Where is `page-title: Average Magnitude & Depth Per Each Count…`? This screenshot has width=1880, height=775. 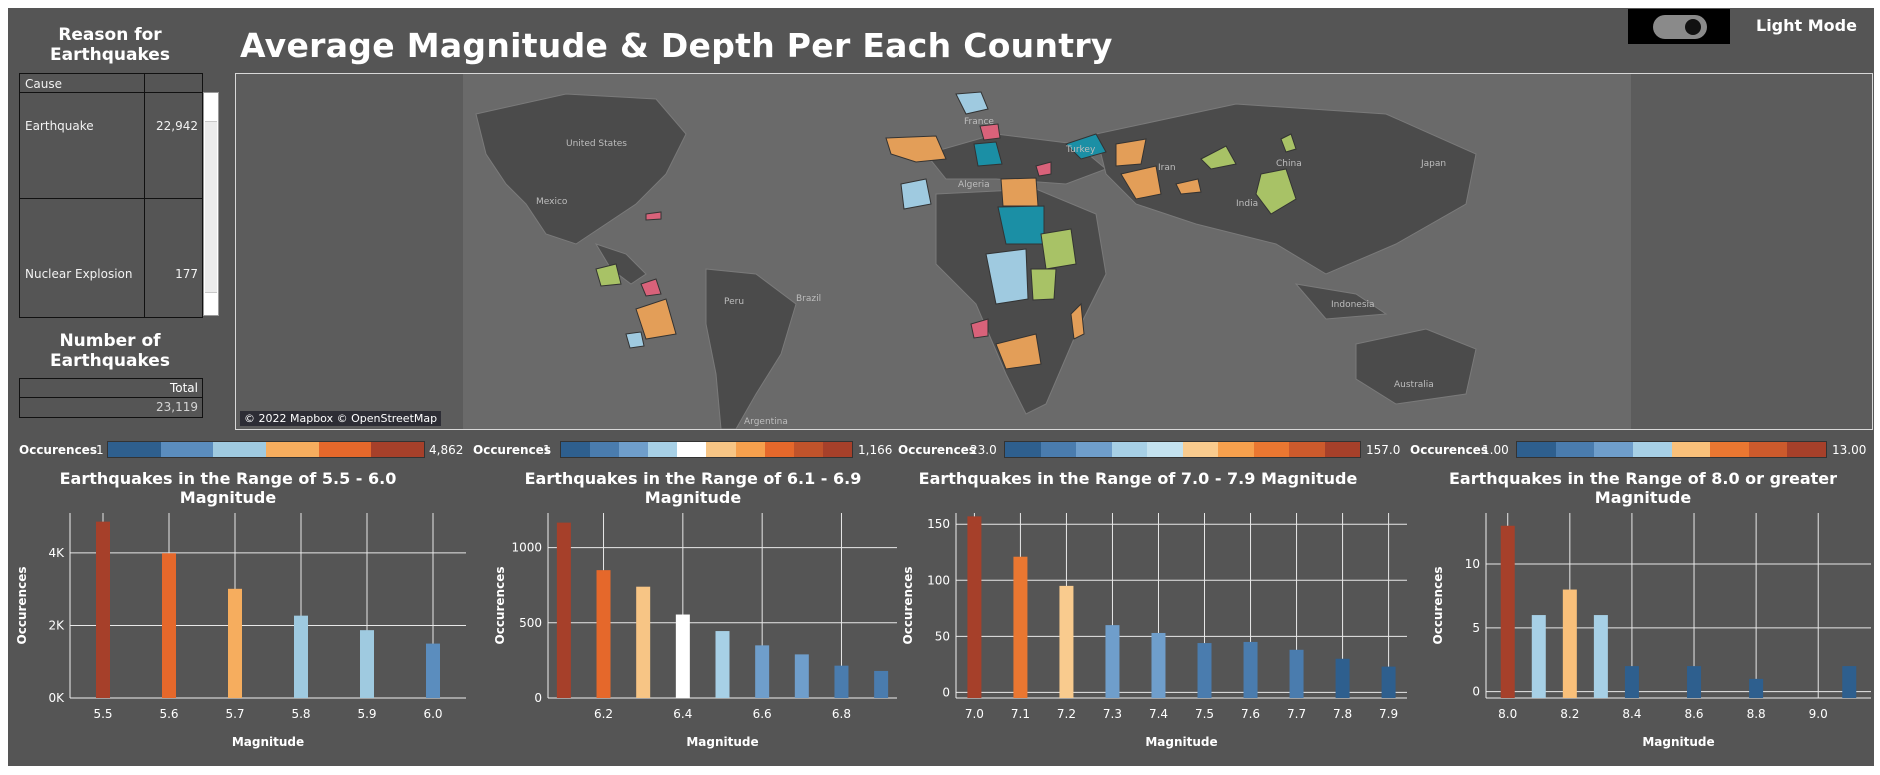 page-title: Average Magnitude & Depth Per Each Count… is located at coordinates (676, 45).